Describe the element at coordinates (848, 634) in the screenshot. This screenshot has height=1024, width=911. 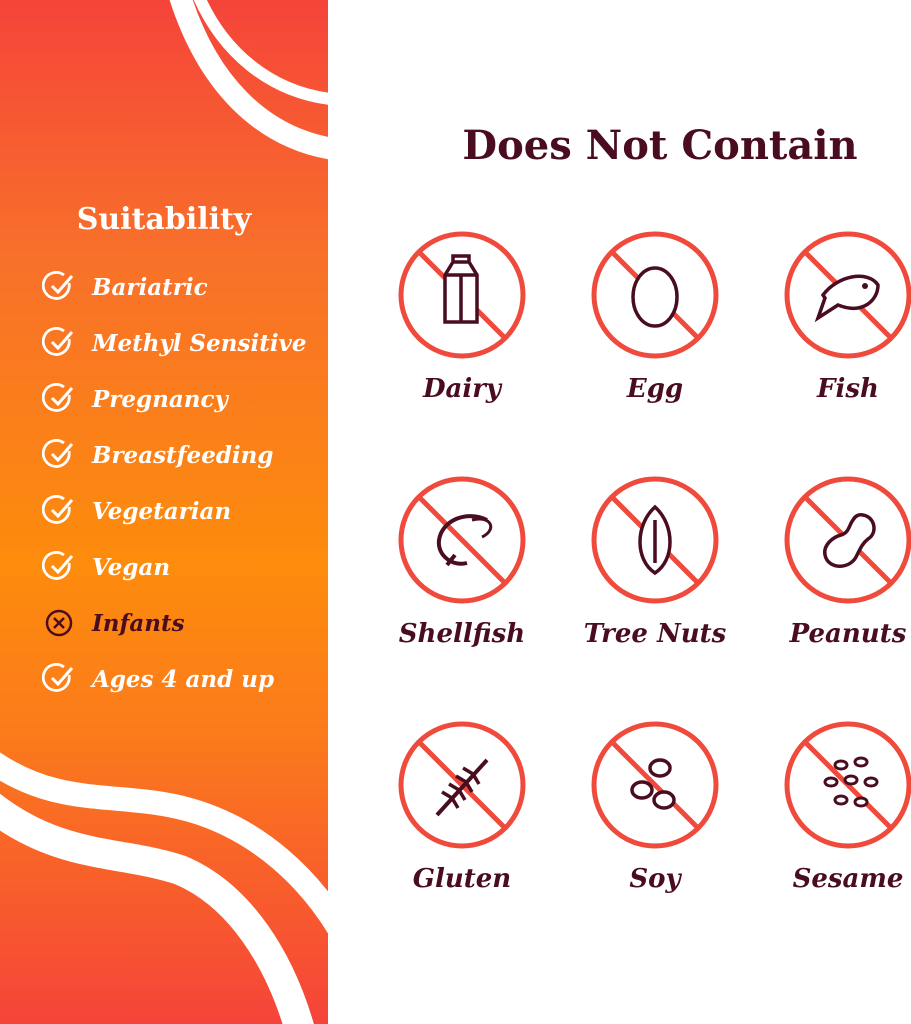
I see `allergen-label: Peanuts` at that location.